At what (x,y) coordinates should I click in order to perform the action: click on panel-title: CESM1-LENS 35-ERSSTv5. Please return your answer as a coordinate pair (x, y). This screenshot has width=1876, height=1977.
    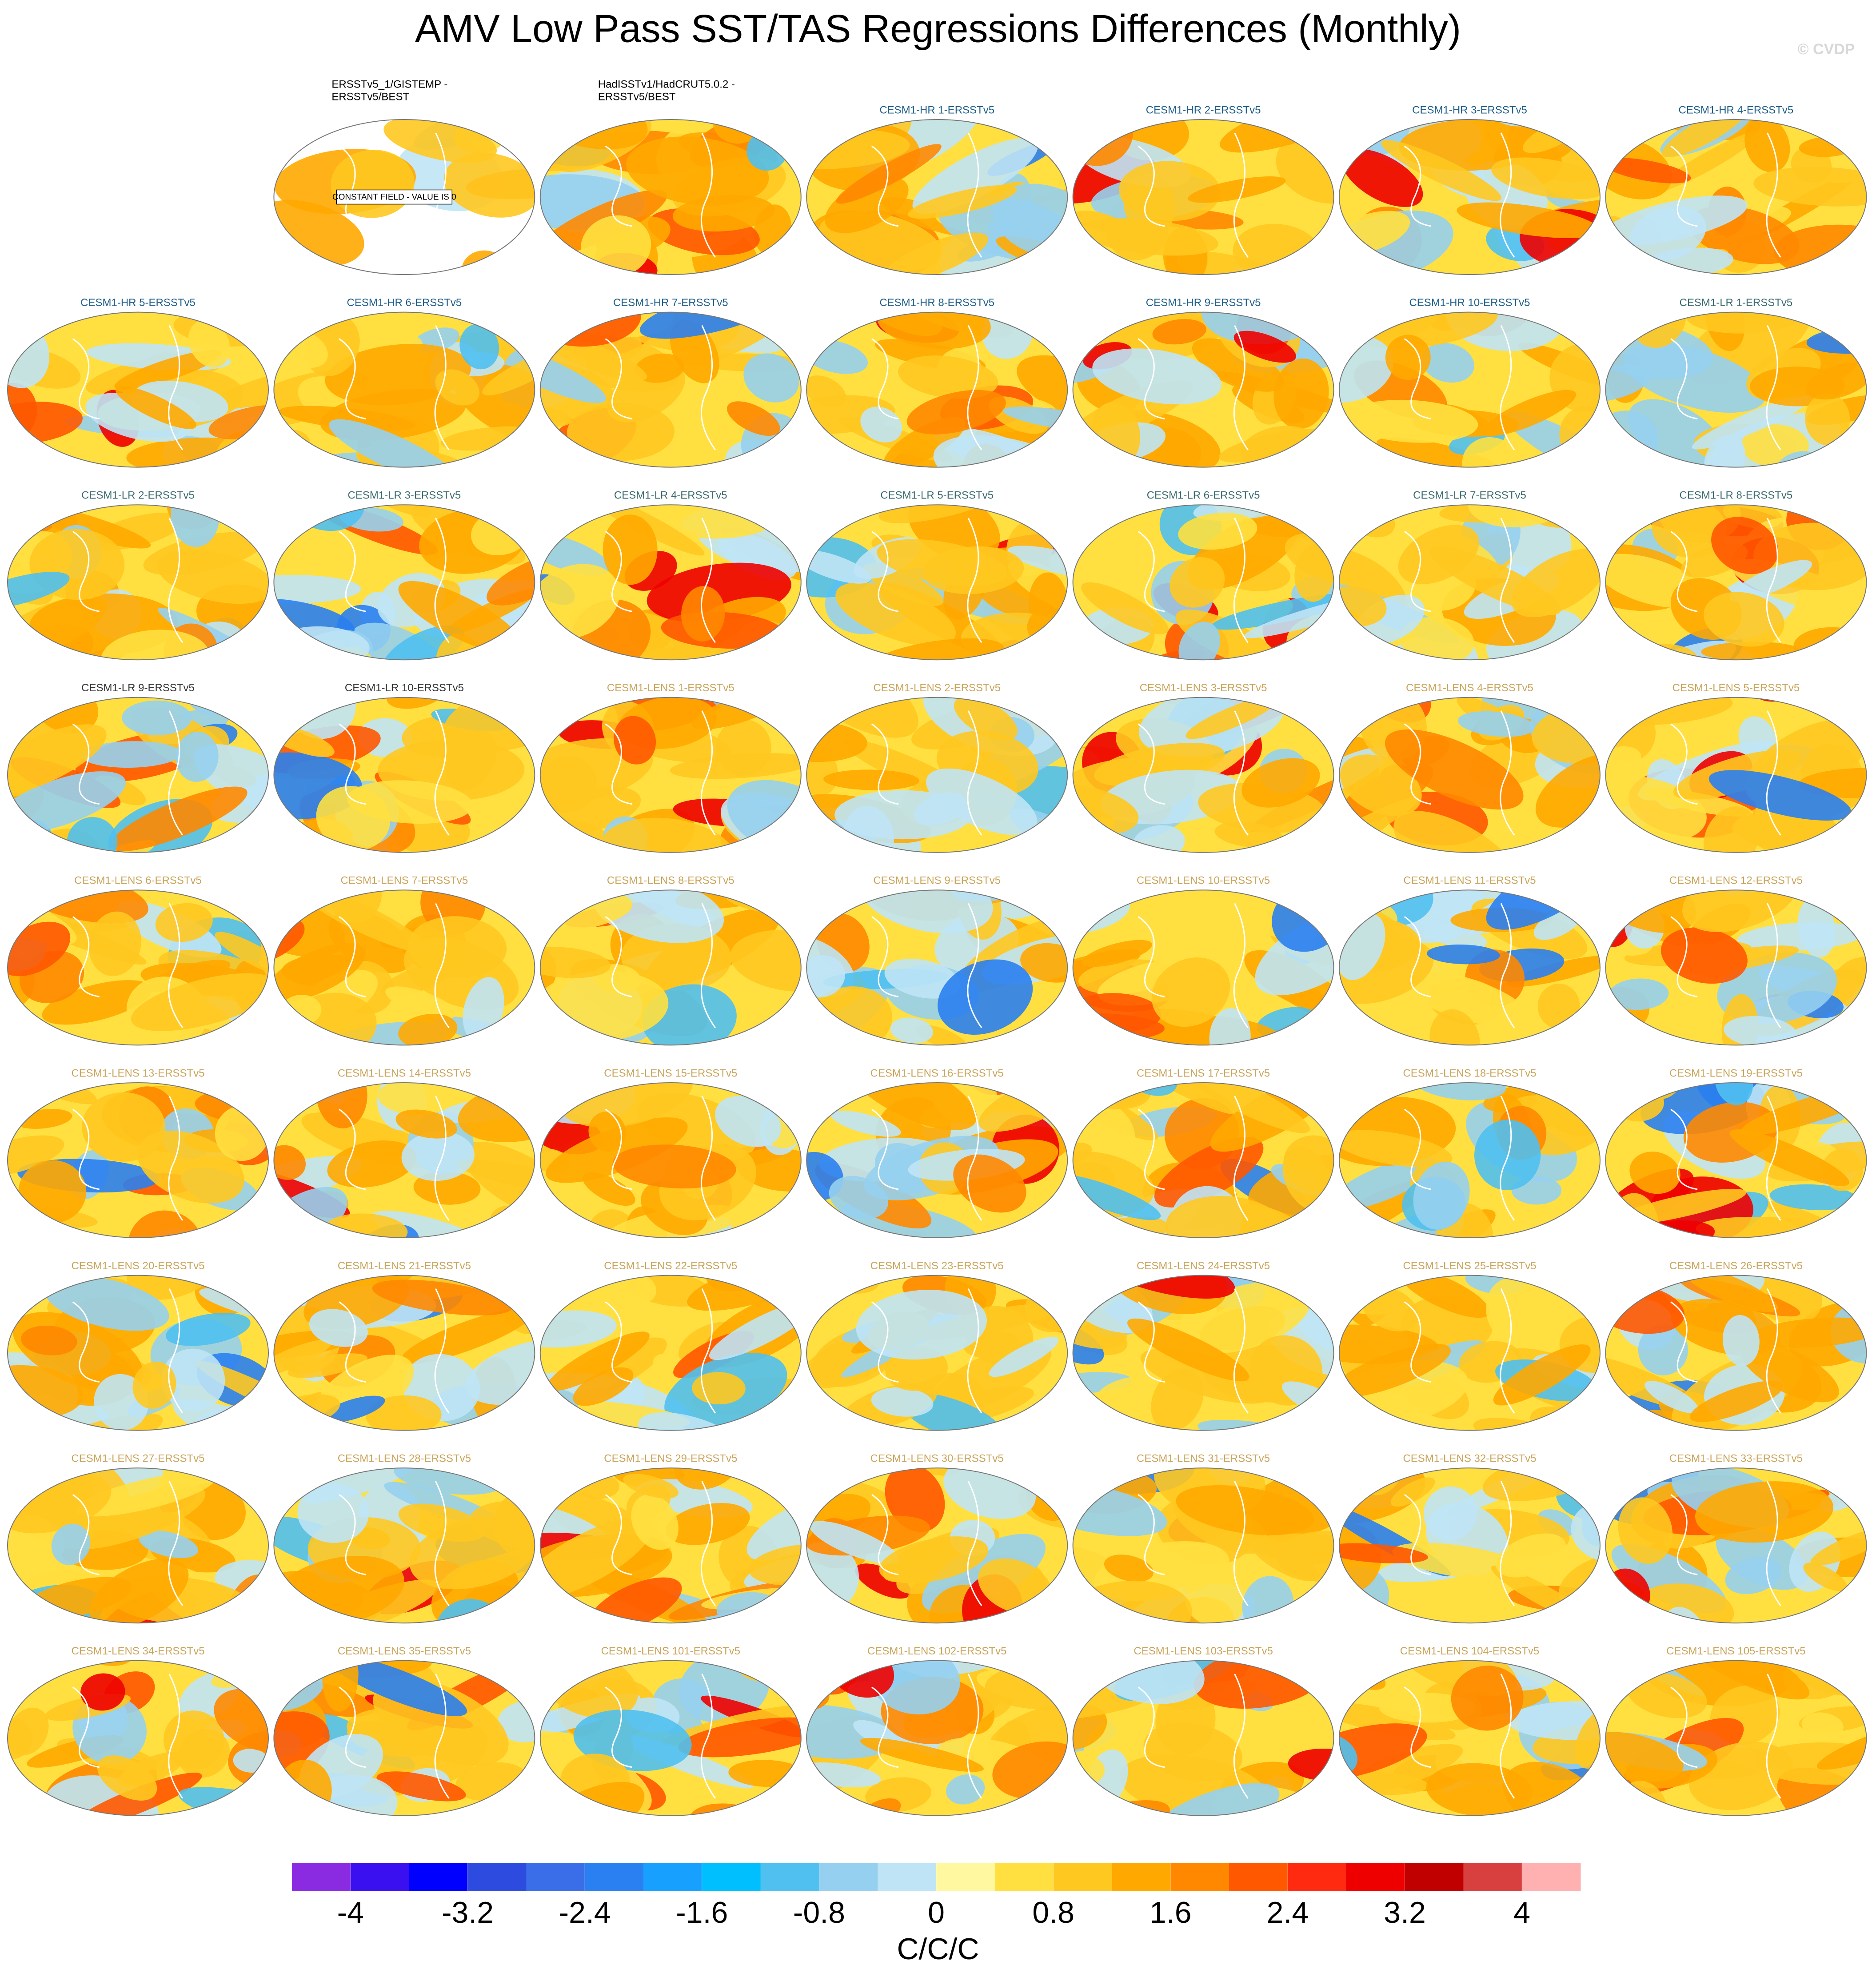
    Looking at the image, I should click on (404, 1651).